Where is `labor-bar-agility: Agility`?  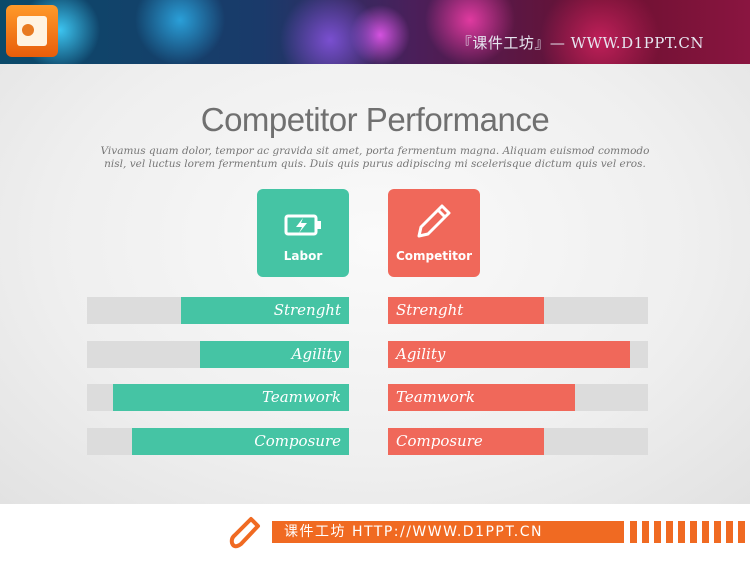
labor-bar-agility: Agility is located at coordinates (274, 354).